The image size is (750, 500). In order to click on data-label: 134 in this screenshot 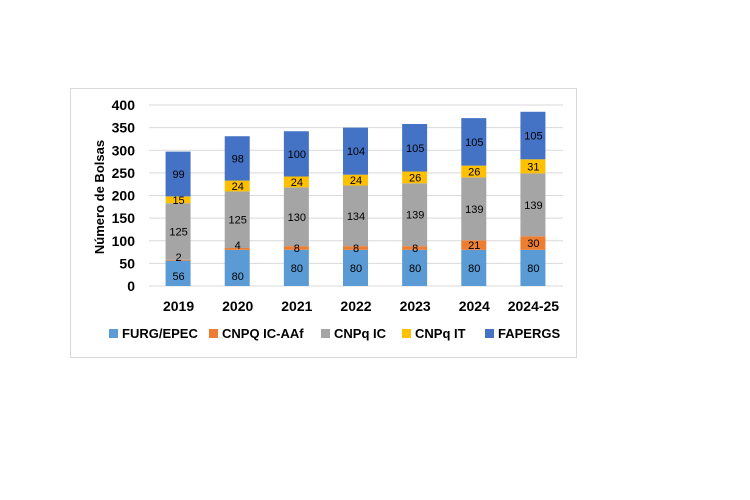, I will do `click(356, 217)`.